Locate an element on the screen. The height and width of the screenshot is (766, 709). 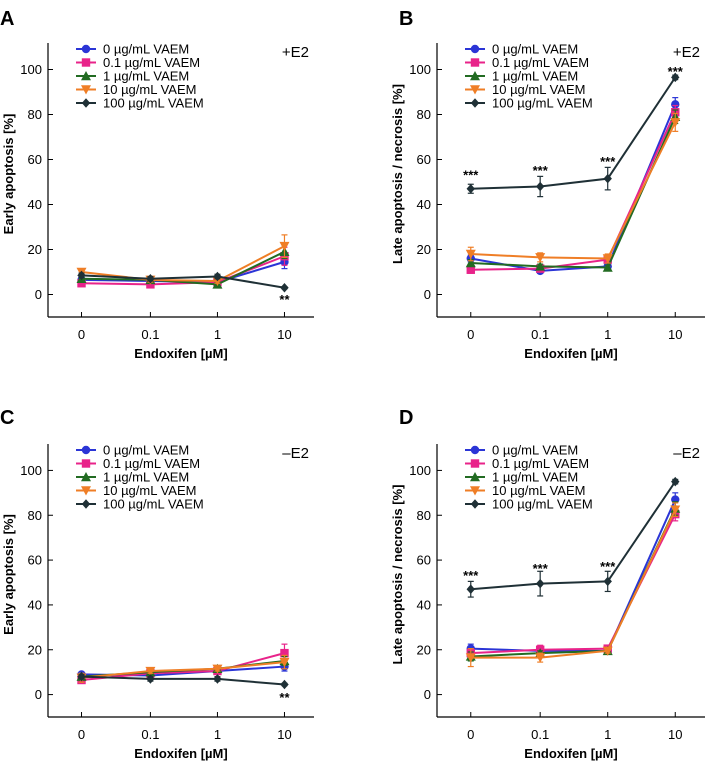
x-tick-label: 0.1 is located at coordinates (150, 334).